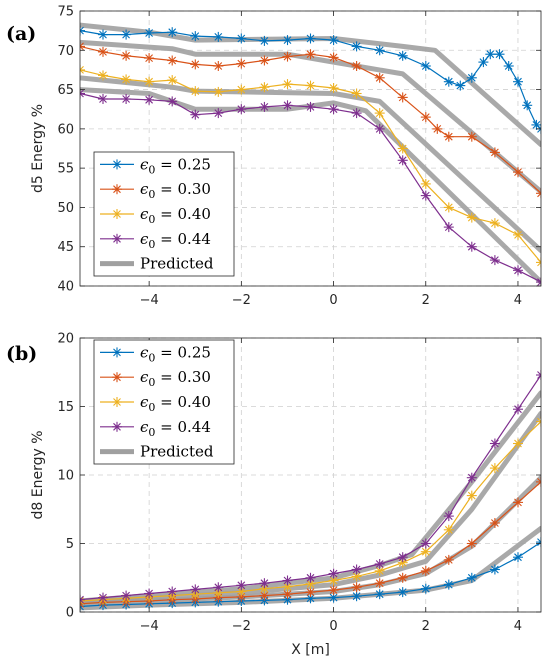 The width and height of the screenshot is (550, 665). I want to click on y-tick-label: 5, so click(70, 544).